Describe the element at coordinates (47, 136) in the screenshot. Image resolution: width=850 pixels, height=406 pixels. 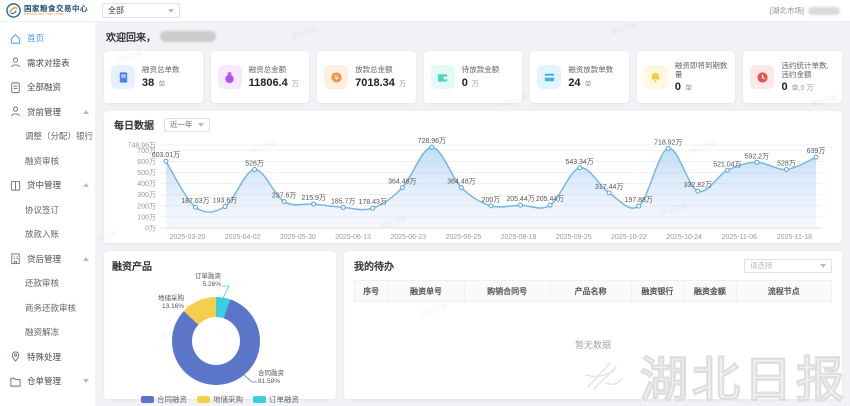
I see `sidebar-item-4: 调整（分配）银行` at that location.